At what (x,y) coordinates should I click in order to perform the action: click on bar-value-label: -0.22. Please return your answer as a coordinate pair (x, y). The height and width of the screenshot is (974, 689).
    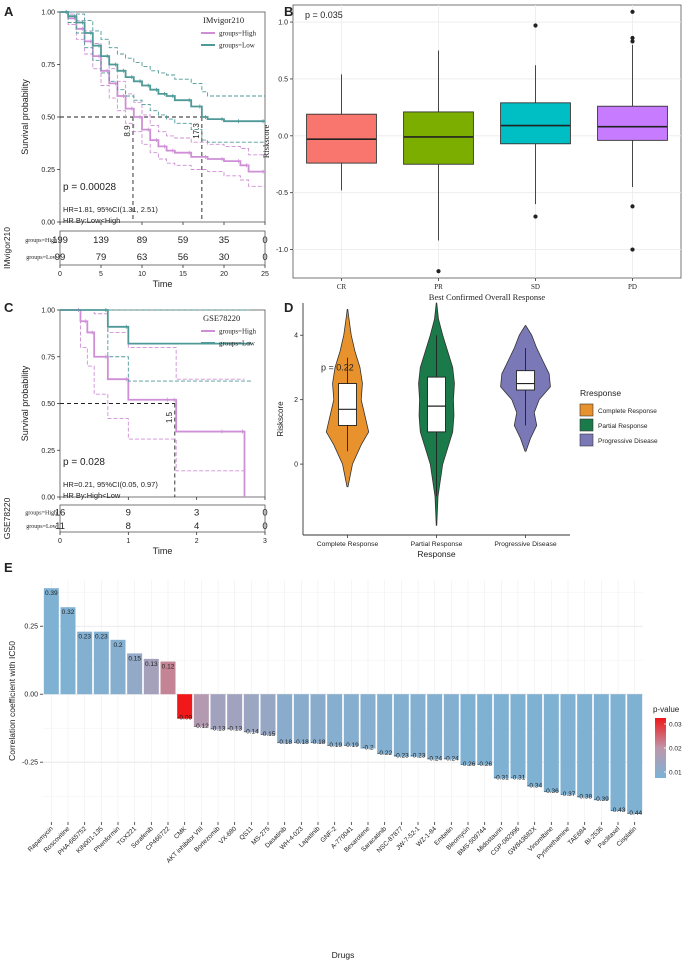
    Looking at the image, I should click on (384, 753).